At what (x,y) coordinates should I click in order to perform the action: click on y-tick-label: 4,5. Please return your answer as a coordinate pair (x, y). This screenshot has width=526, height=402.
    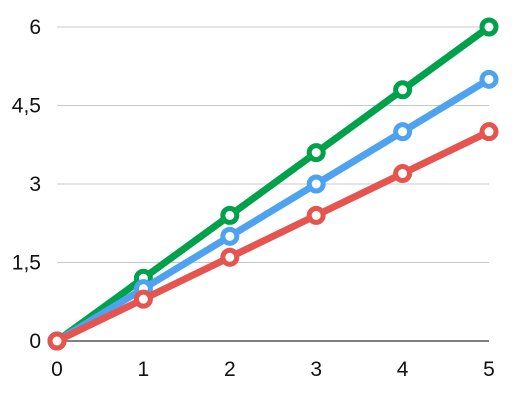
    Looking at the image, I should click on (26, 106).